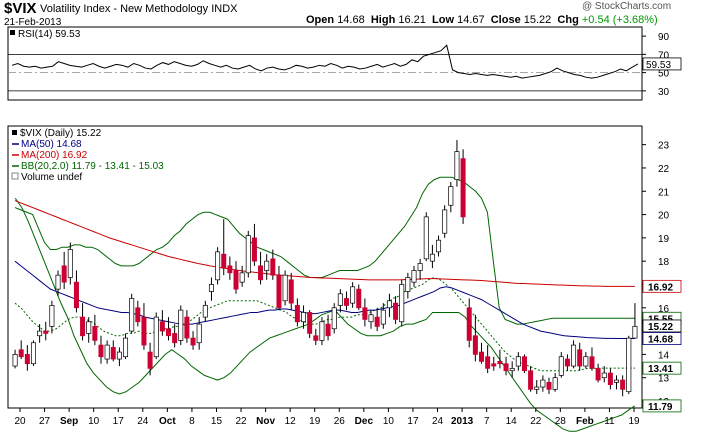  I want to click on x-tick-label: Nov, so click(265, 421).